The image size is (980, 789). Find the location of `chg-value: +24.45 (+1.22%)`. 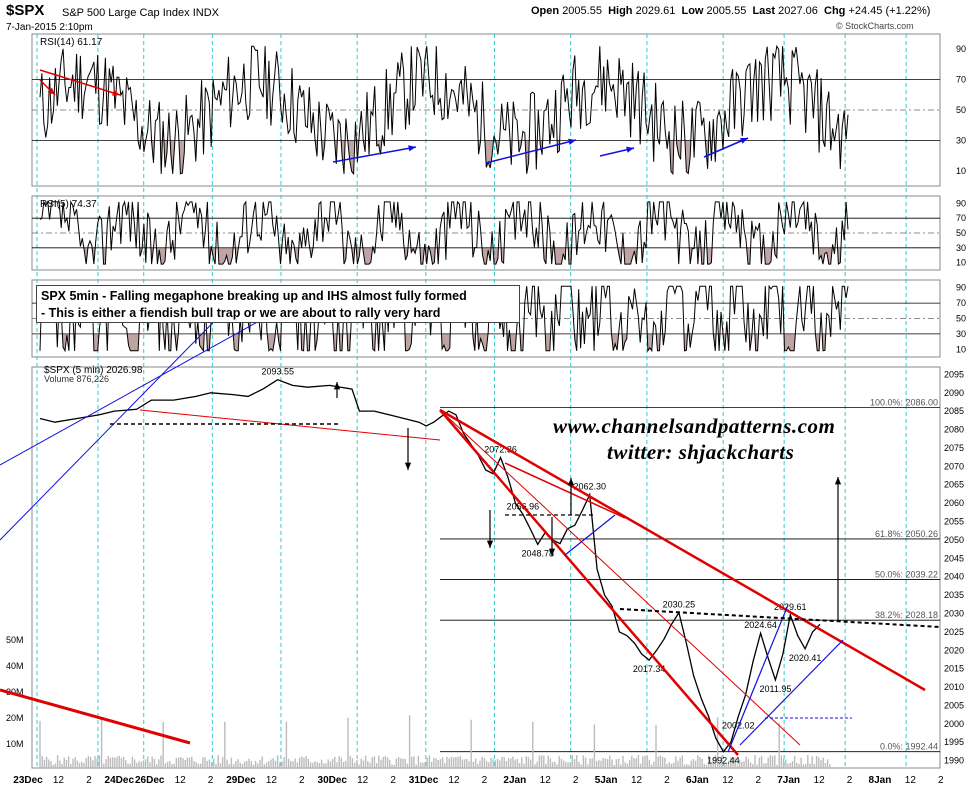

chg-value: +24.45 (+1.22%) is located at coordinates (889, 11).